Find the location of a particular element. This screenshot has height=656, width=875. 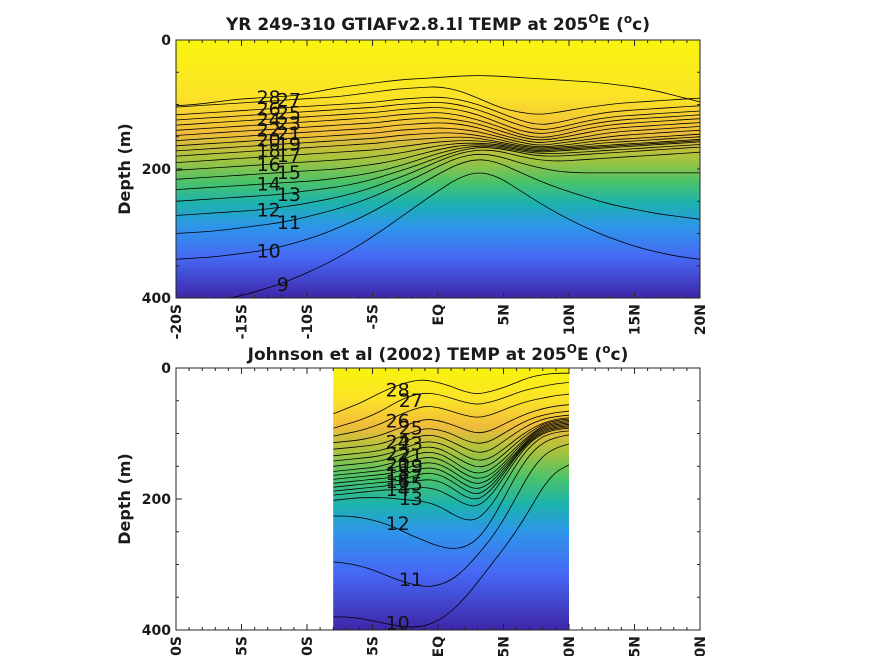

isotherm-label: 24 is located at coordinates (398, 443).